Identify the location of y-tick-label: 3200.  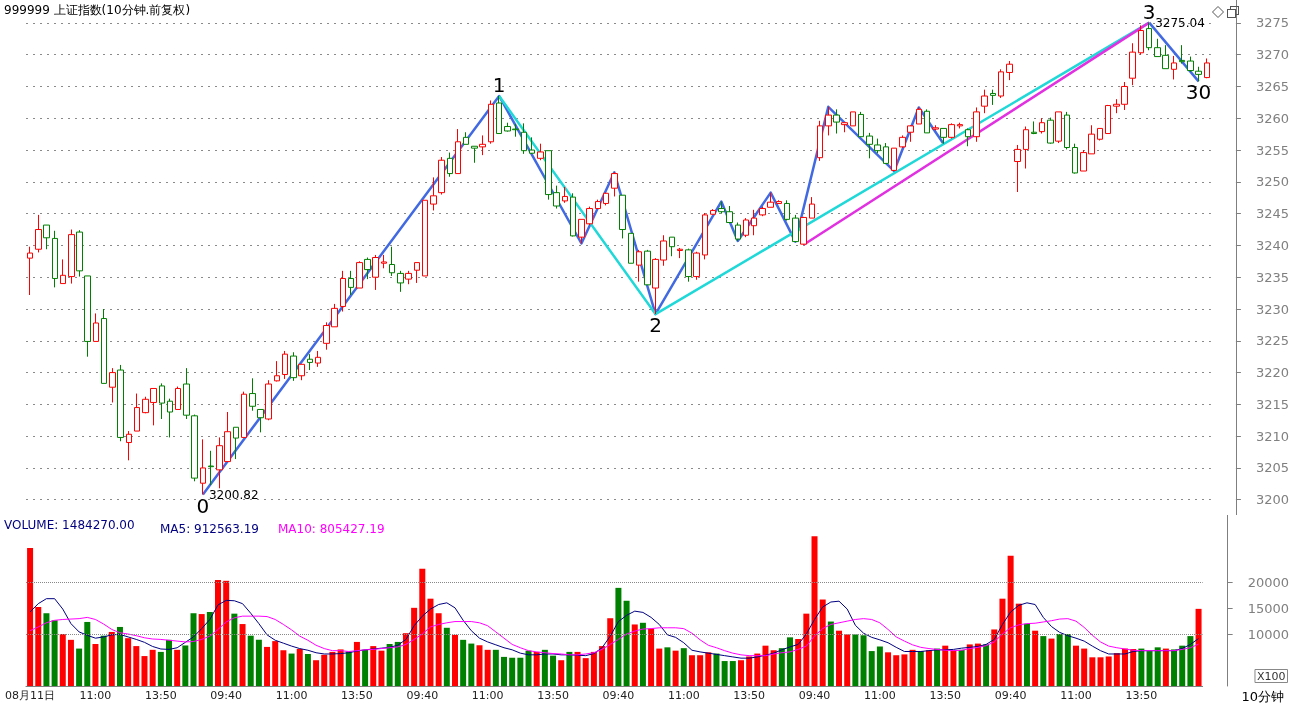
(1272, 500).